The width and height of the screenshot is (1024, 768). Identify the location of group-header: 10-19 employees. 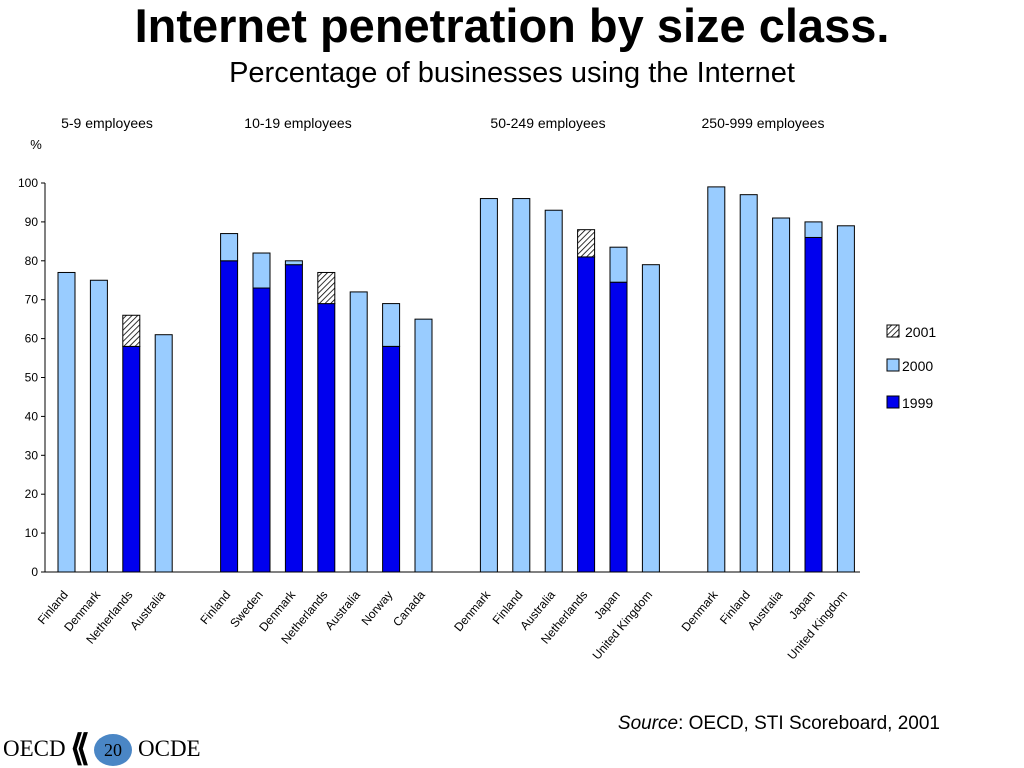
(297, 123).